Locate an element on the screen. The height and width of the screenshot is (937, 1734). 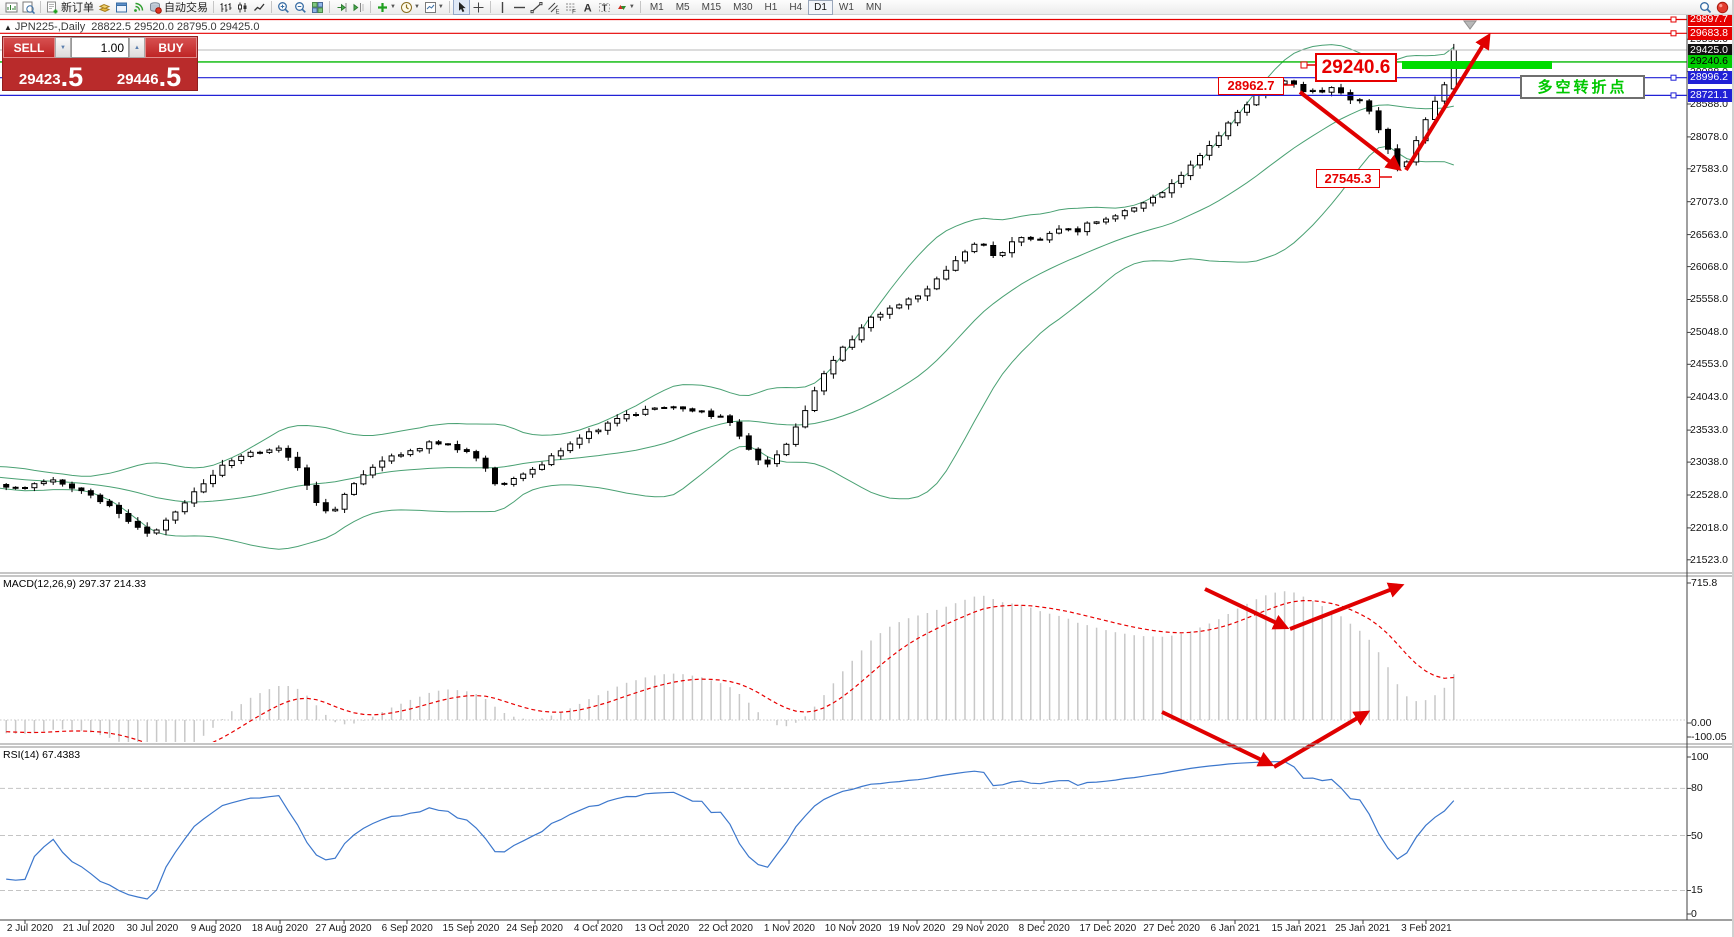
timeframe-button-m30: M30 is located at coordinates (743, 7).